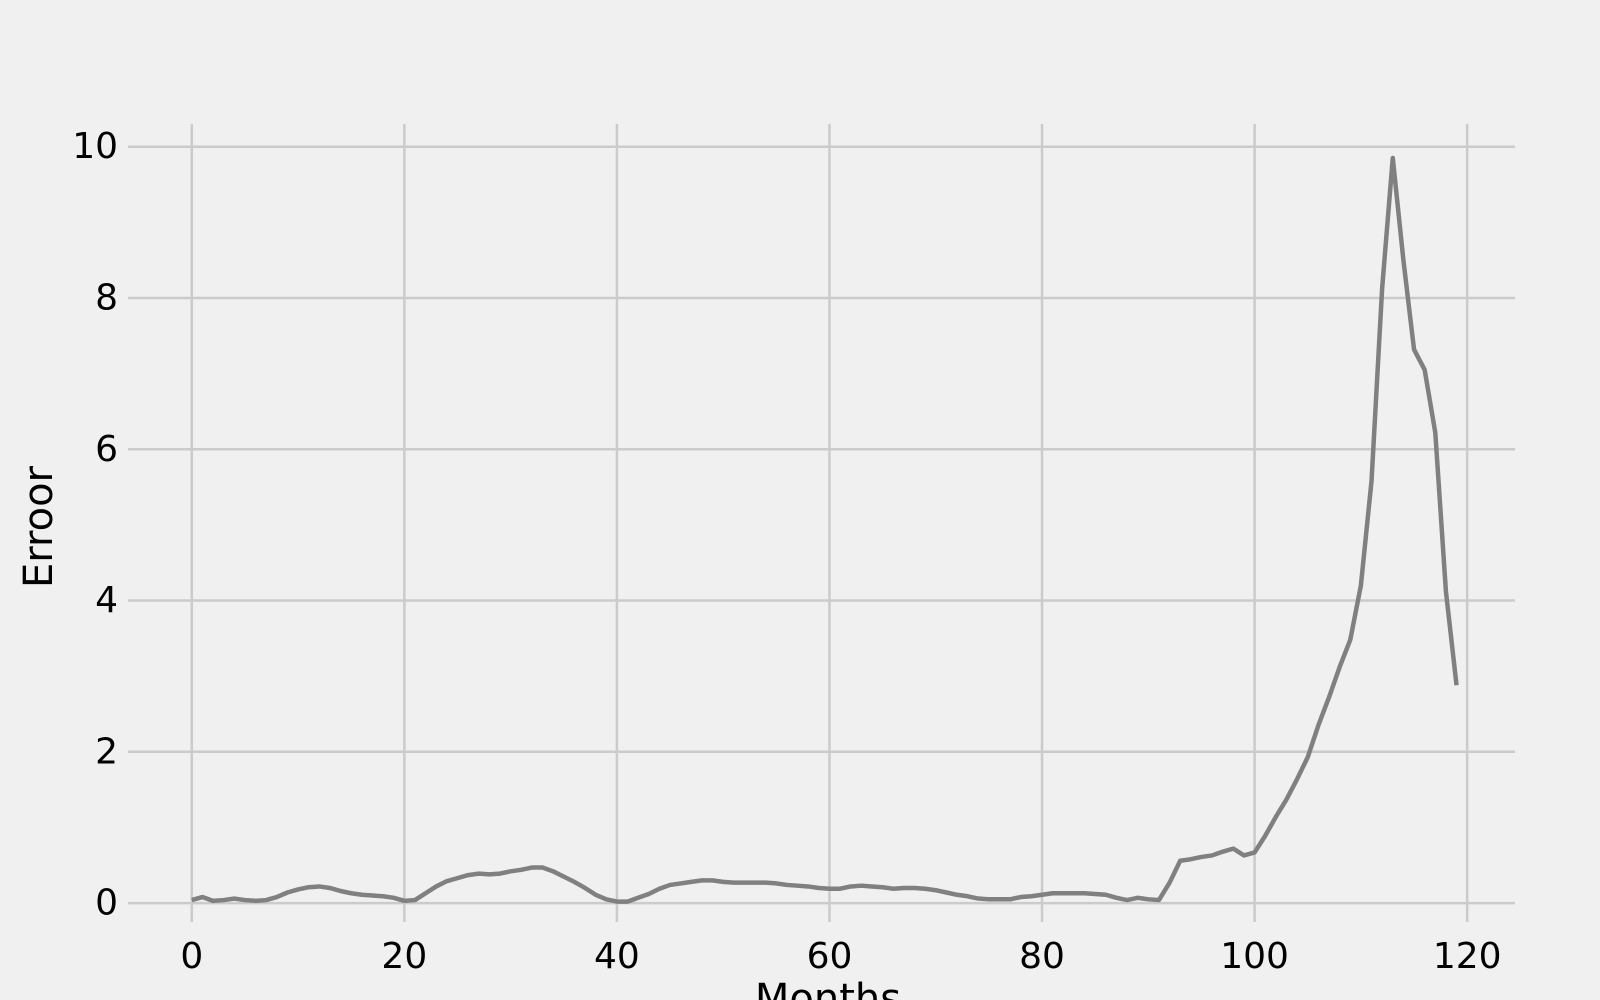  Describe the element at coordinates (1467, 956) in the screenshot. I see `x-tick-label: 120` at that location.